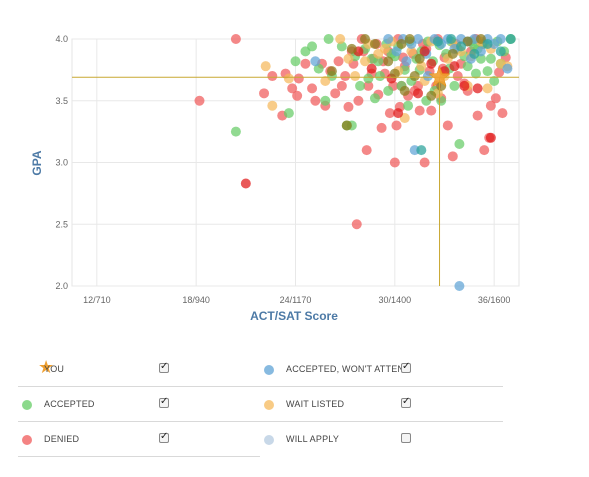  Describe the element at coordinates (61, 286) in the screenshot. I see `y-tick-label: 2.0` at that location.